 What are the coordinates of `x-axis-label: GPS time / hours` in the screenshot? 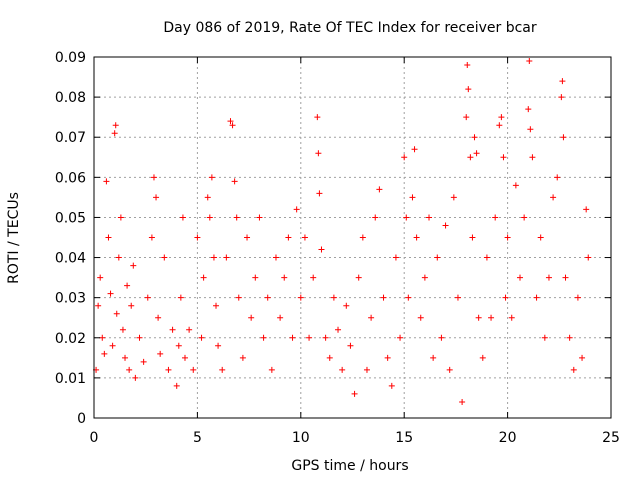 It's located at (349, 466).